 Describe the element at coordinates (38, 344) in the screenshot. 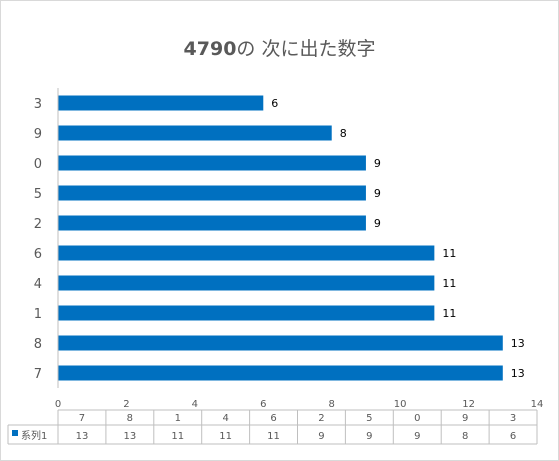

I see `category-label: 8` at that location.